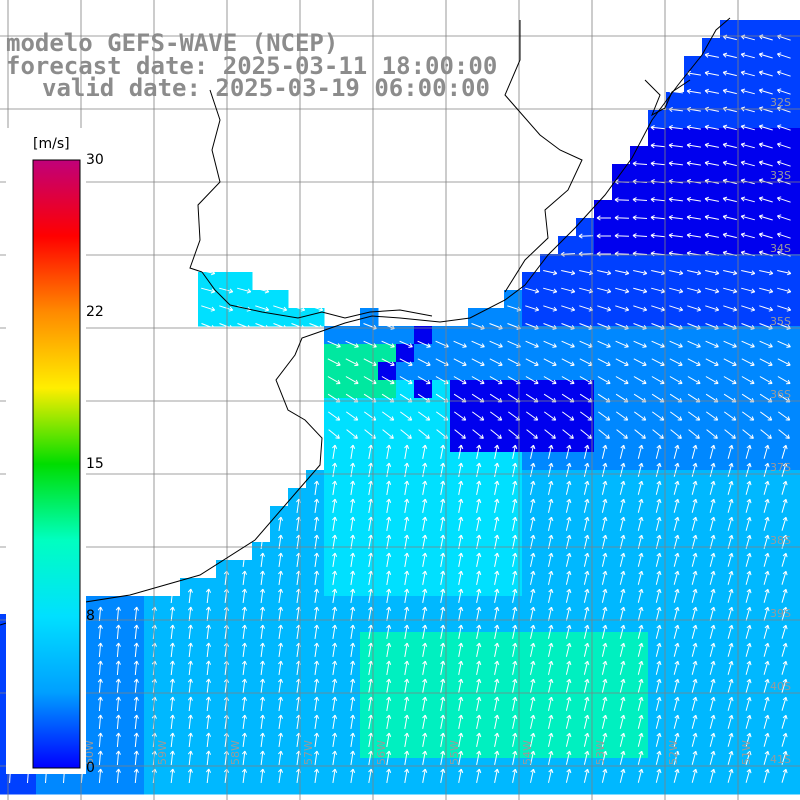 Image resolution: width=800 pixels, height=800 pixels. What do you see at coordinates (162, 752) in the screenshot?
I see `lon-label-59w: 59W` at bounding box center [162, 752].